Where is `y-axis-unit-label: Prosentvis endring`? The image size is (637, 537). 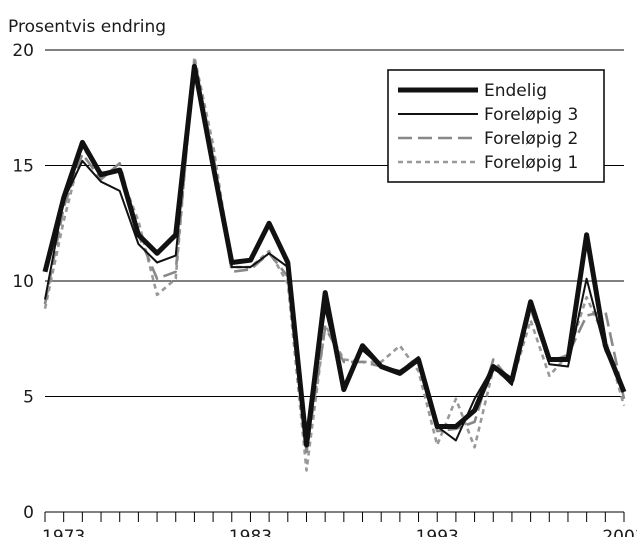
y-axis-unit-label: Prosentvis endring is located at coordinates (87, 27).